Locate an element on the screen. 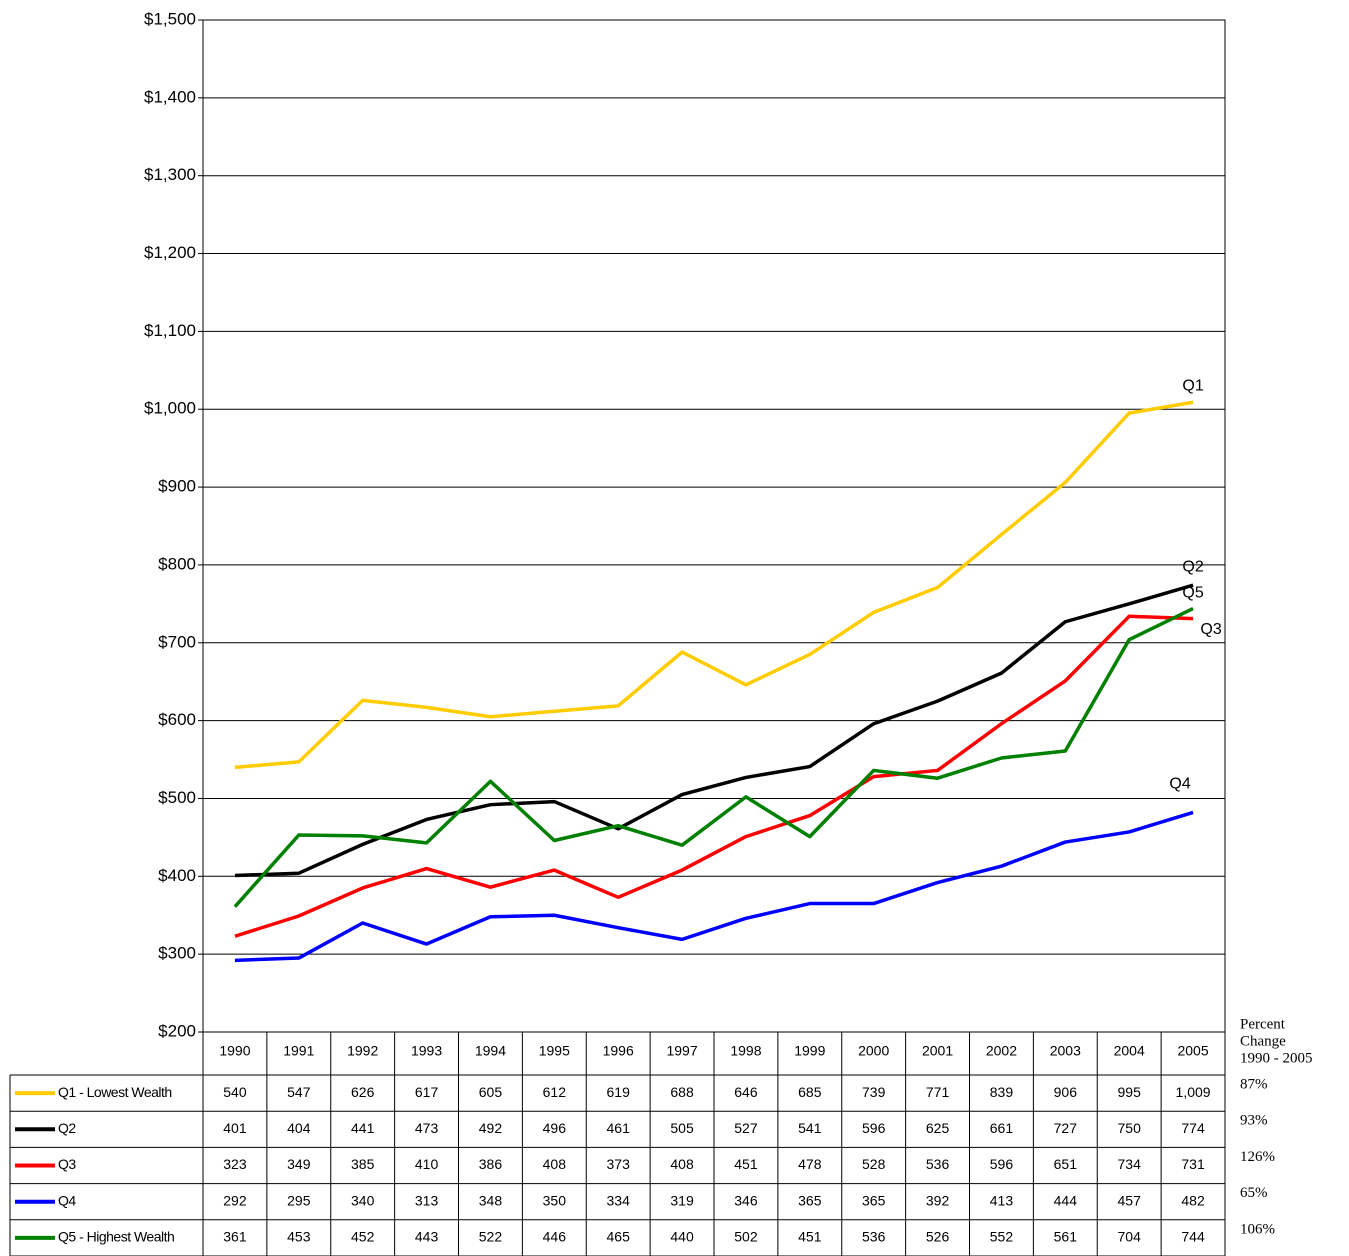 The height and width of the screenshot is (1256, 1349). series-end-label: Q5 is located at coordinates (1192, 593).